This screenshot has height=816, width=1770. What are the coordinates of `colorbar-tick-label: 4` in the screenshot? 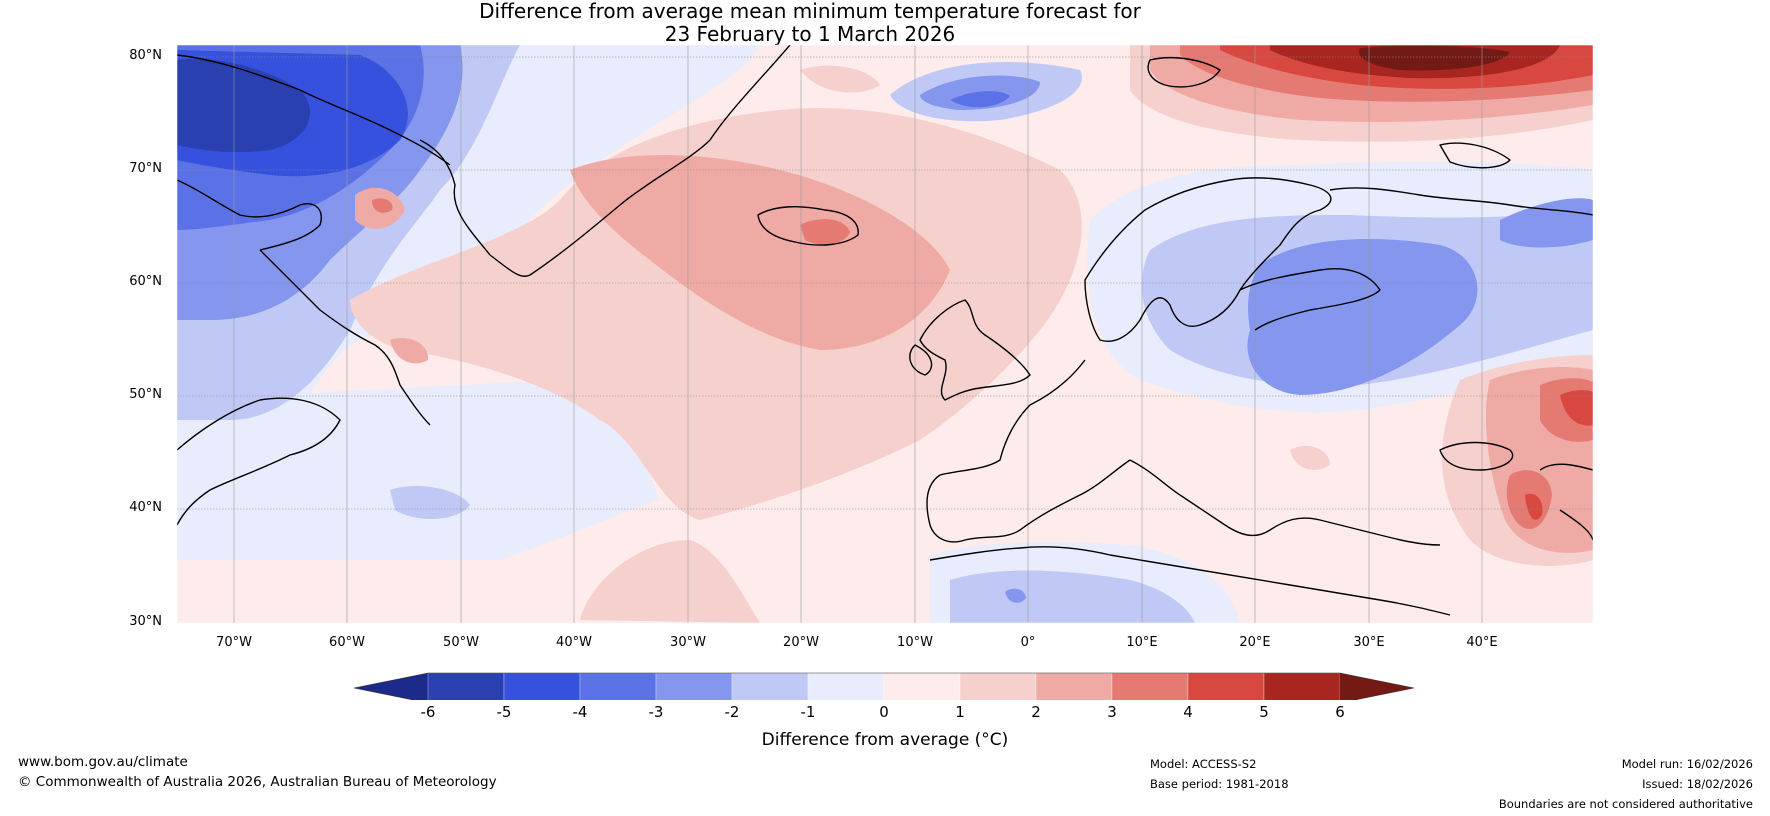 It's located at (1188, 712).